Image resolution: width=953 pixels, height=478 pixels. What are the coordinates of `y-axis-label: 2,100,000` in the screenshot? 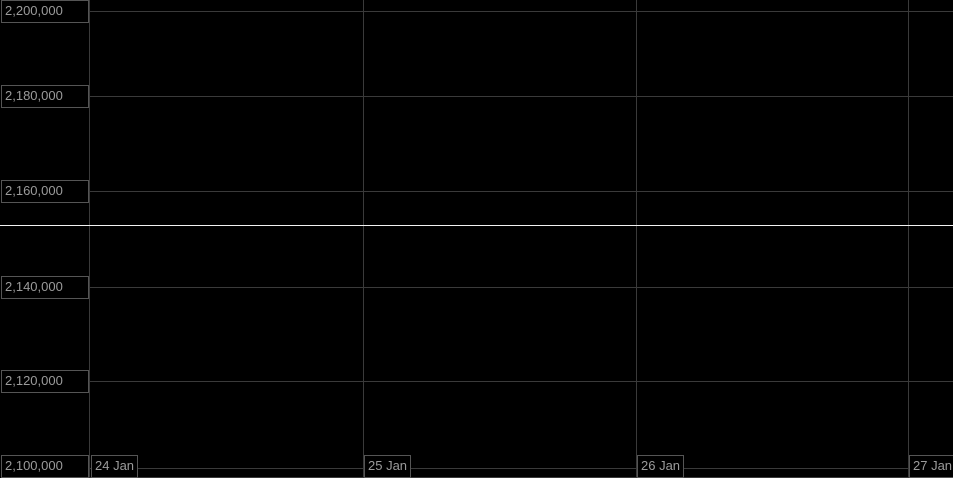 It's located at (45, 466).